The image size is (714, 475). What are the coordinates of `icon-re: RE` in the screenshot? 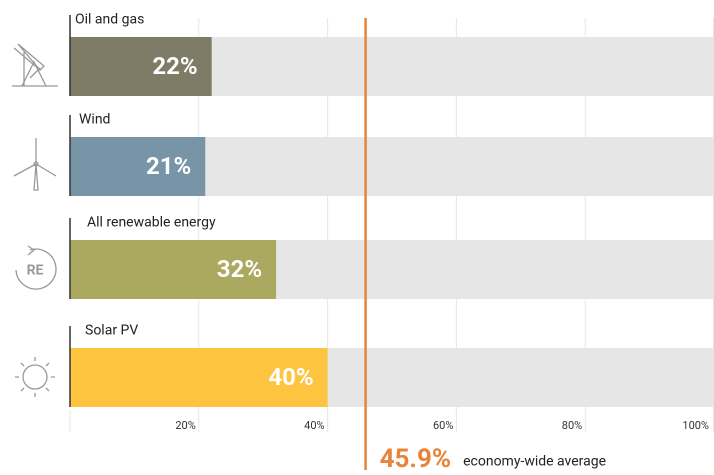 It's located at (36, 267).